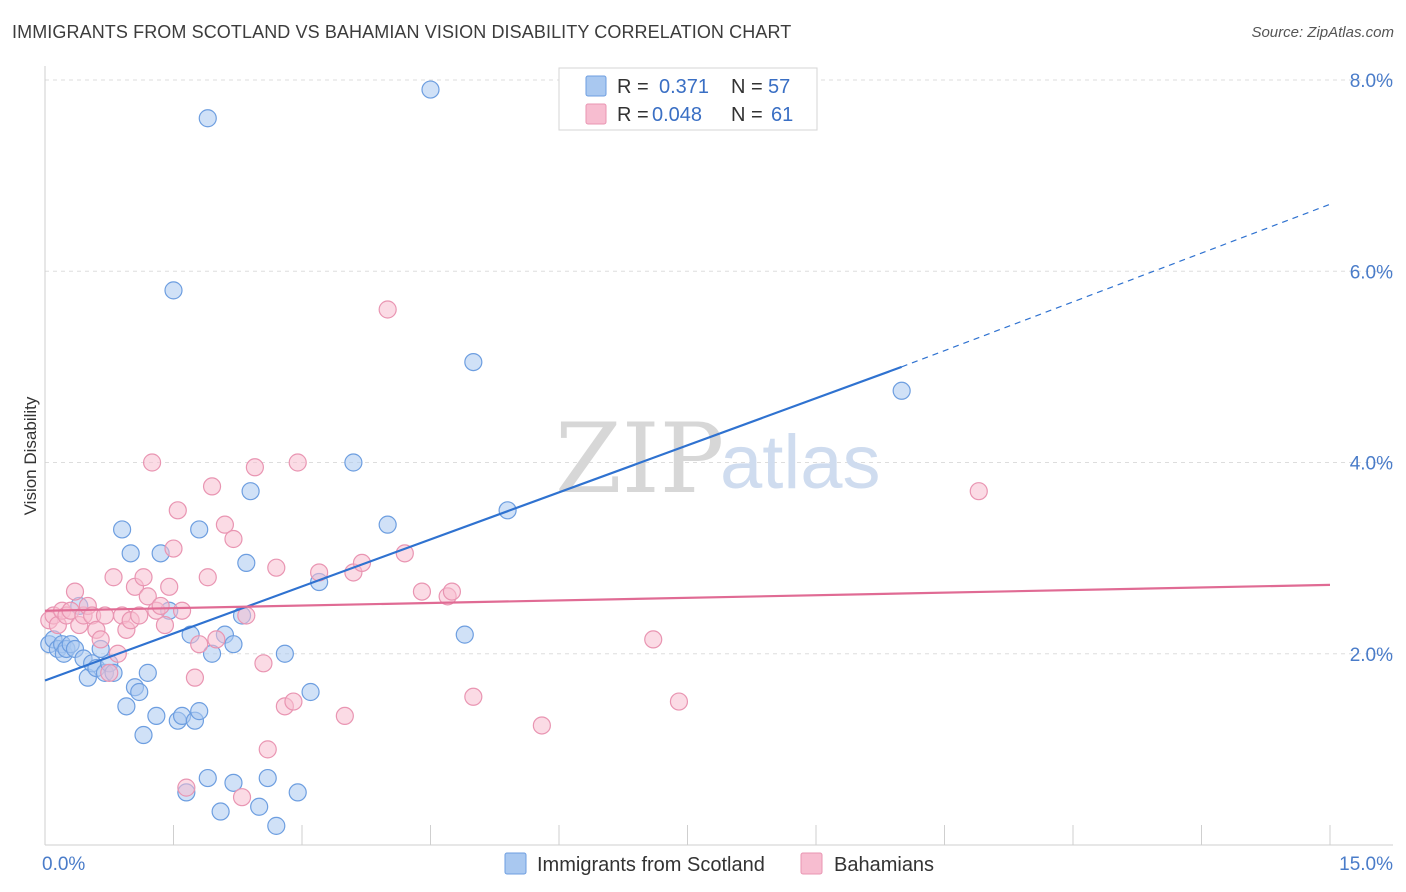 This screenshot has height=892, width=1406. What do you see at coordinates (1366, 864) in the screenshot?
I see `x-tick-label-1: 15.0%` at bounding box center [1366, 864].